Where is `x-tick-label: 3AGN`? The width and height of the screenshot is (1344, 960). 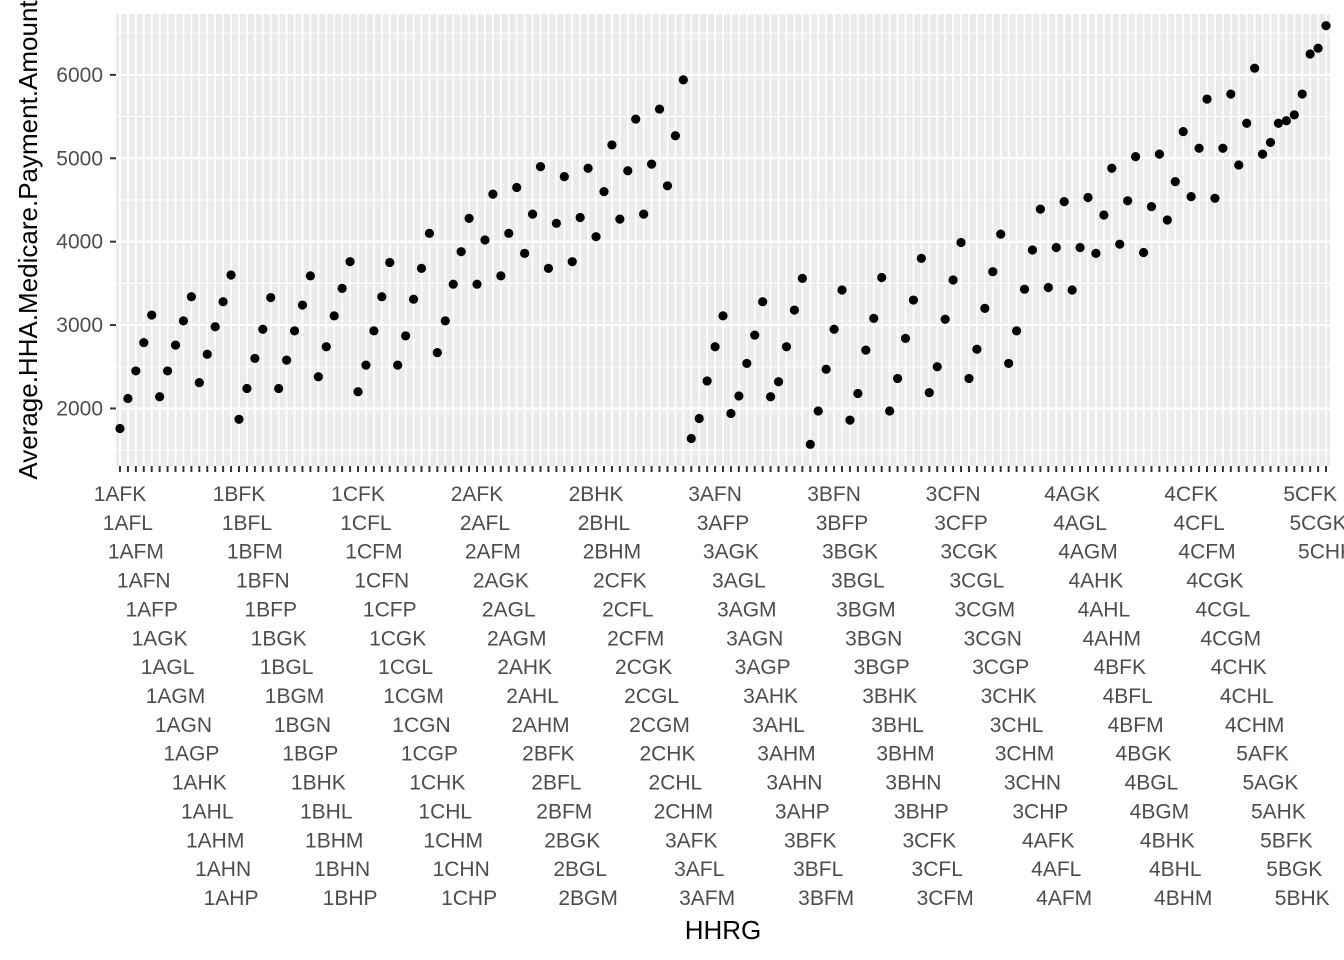 x-tick-label: 3AGN is located at coordinates (754, 638).